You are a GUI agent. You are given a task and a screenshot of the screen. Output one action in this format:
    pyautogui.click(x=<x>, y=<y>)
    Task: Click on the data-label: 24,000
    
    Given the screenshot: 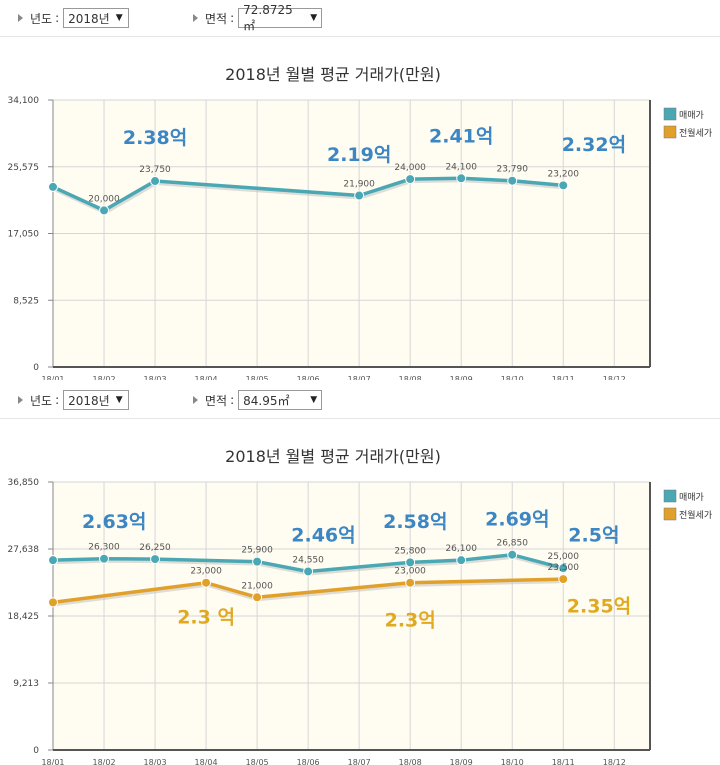 What is the action you would take?
    pyautogui.click(x=410, y=168)
    